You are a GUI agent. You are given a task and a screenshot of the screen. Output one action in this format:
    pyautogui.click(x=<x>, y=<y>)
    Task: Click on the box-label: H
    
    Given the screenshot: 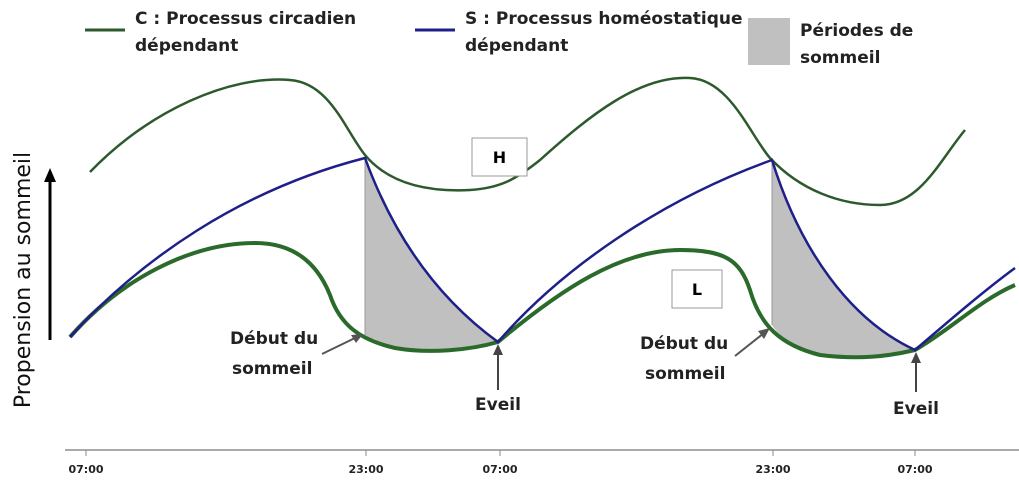 What is the action you would take?
    pyautogui.click(x=499, y=157)
    